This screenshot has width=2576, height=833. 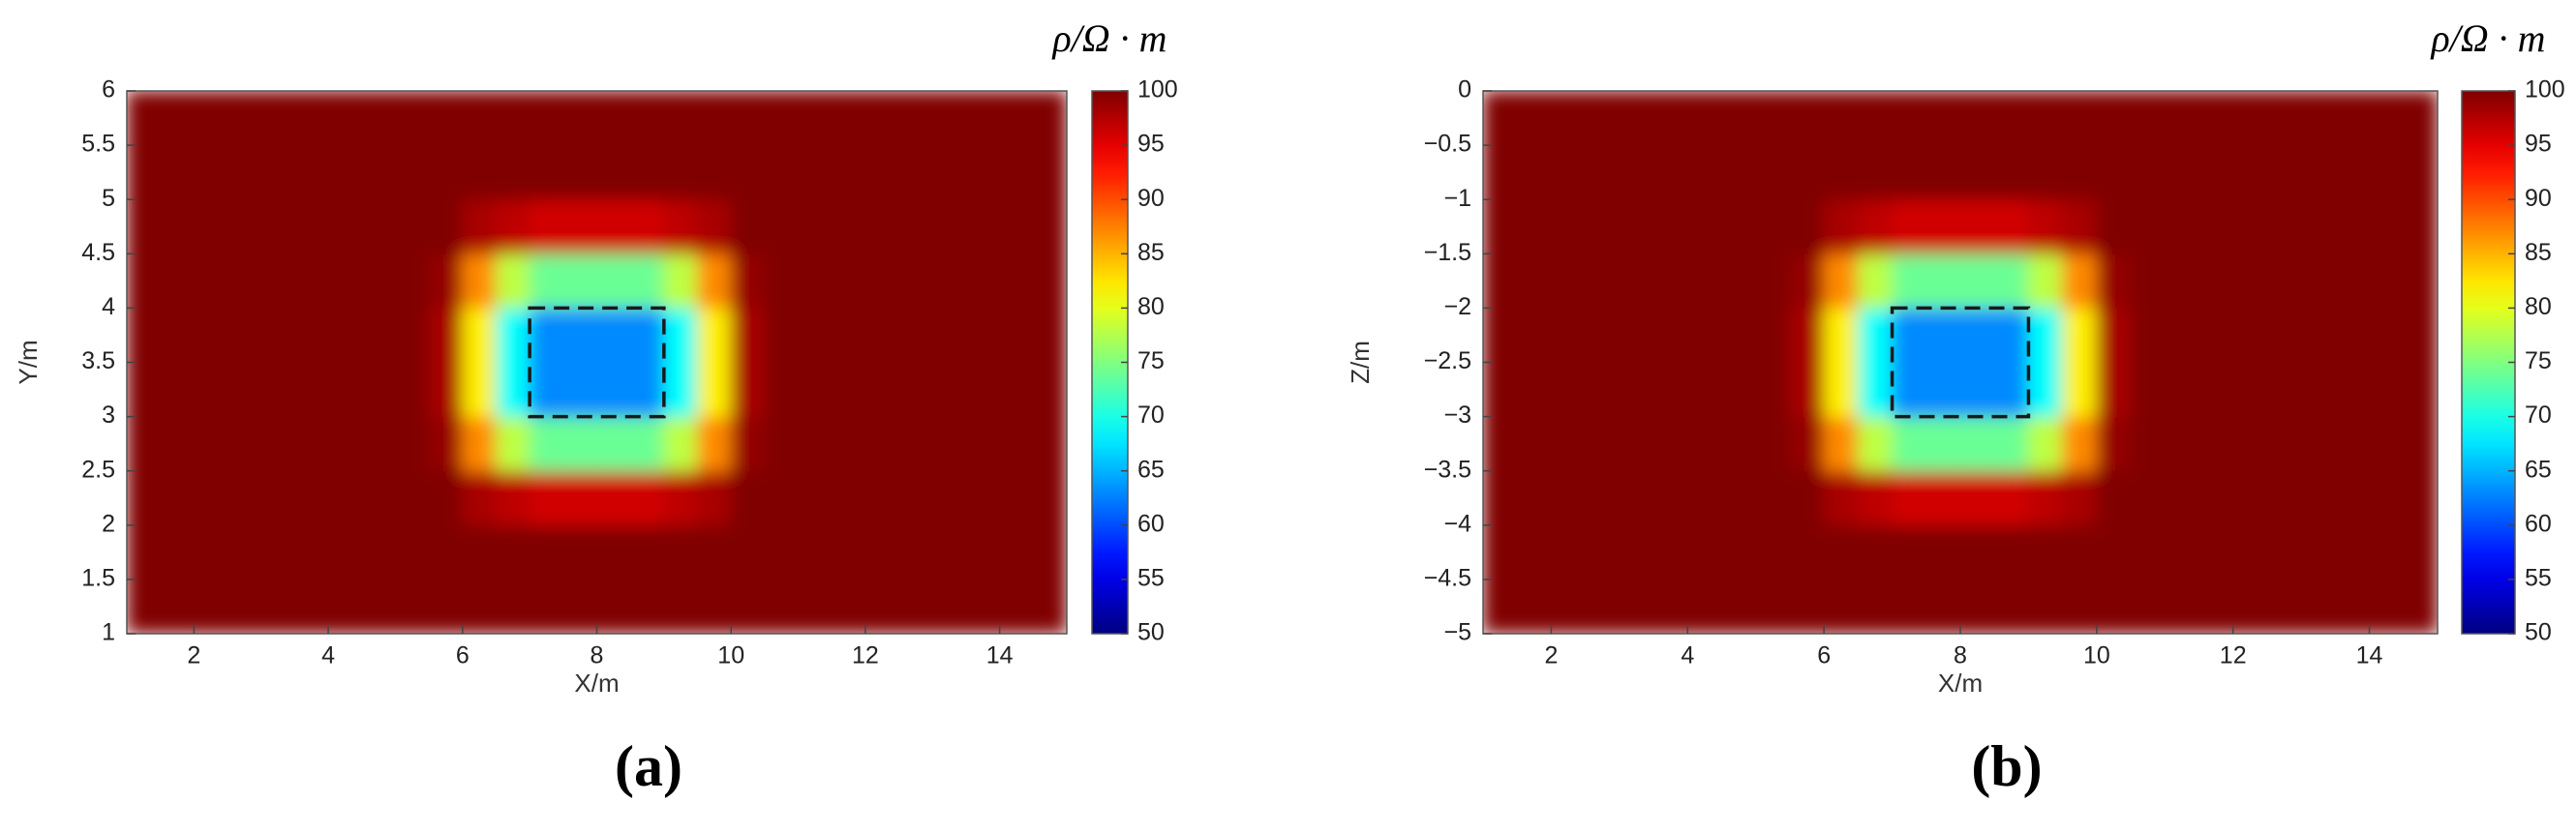 I want to click on colorbar-tick-label: 50, so click(x=2538, y=633).